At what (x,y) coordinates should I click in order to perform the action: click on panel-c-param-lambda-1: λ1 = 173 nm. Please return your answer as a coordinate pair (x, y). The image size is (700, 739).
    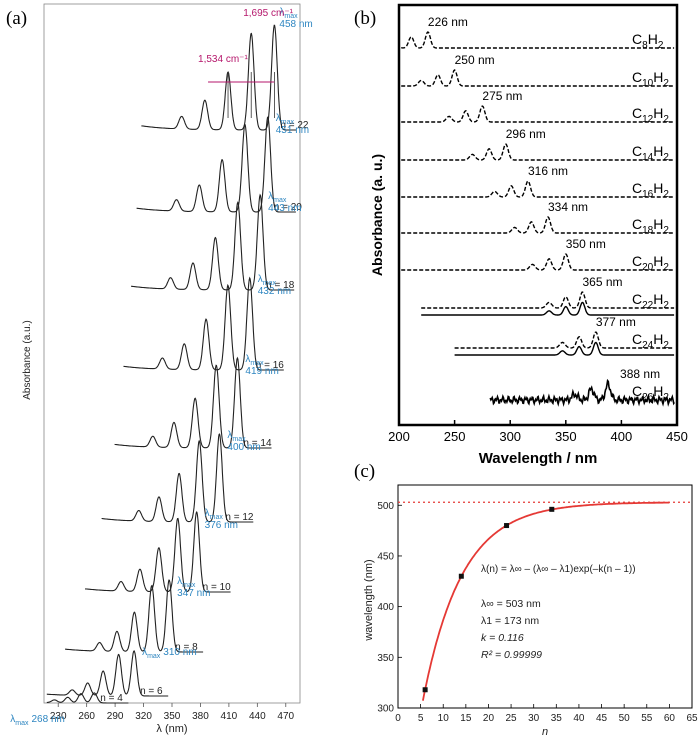
    Looking at the image, I should click on (510, 621).